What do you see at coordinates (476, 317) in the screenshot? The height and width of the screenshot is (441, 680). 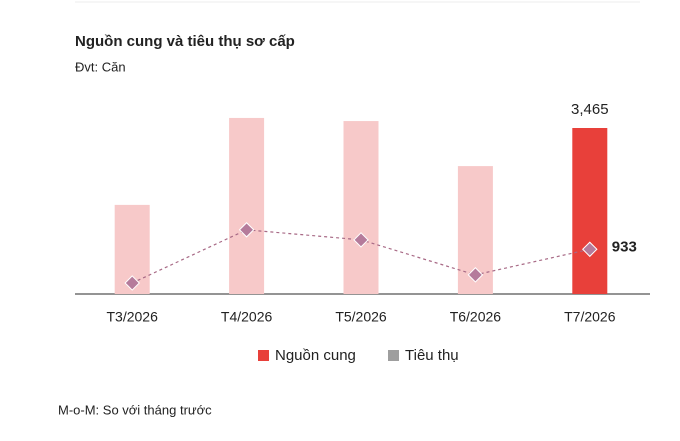 I see `x-tick-label: T6/2026` at bounding box center [476, 317].